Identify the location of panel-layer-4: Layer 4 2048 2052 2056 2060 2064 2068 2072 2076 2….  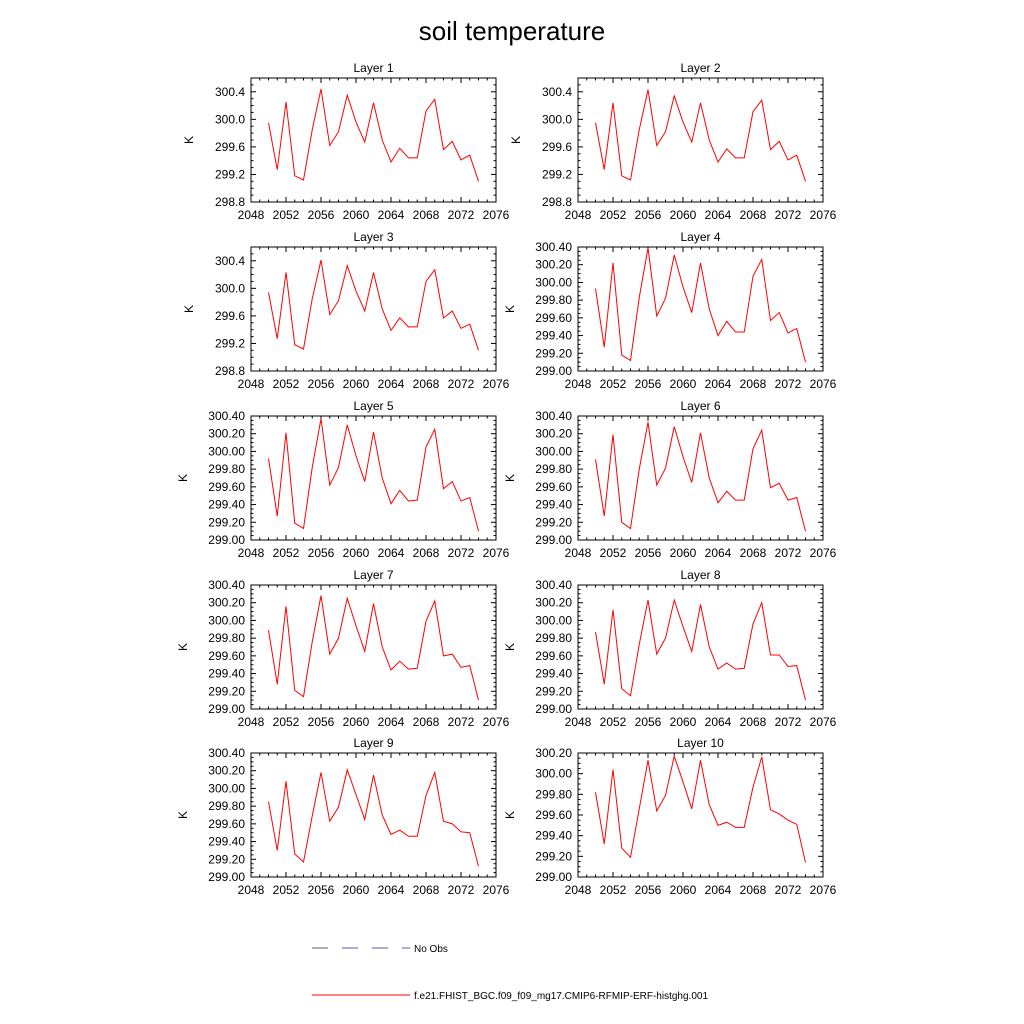
(670, 310).